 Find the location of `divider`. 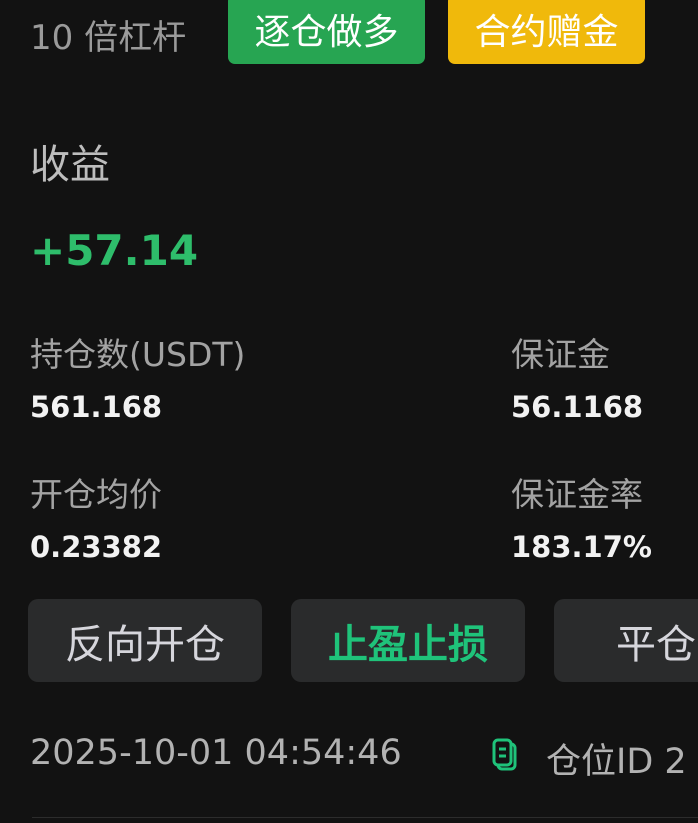

divider is located at coordinates (365, 817).